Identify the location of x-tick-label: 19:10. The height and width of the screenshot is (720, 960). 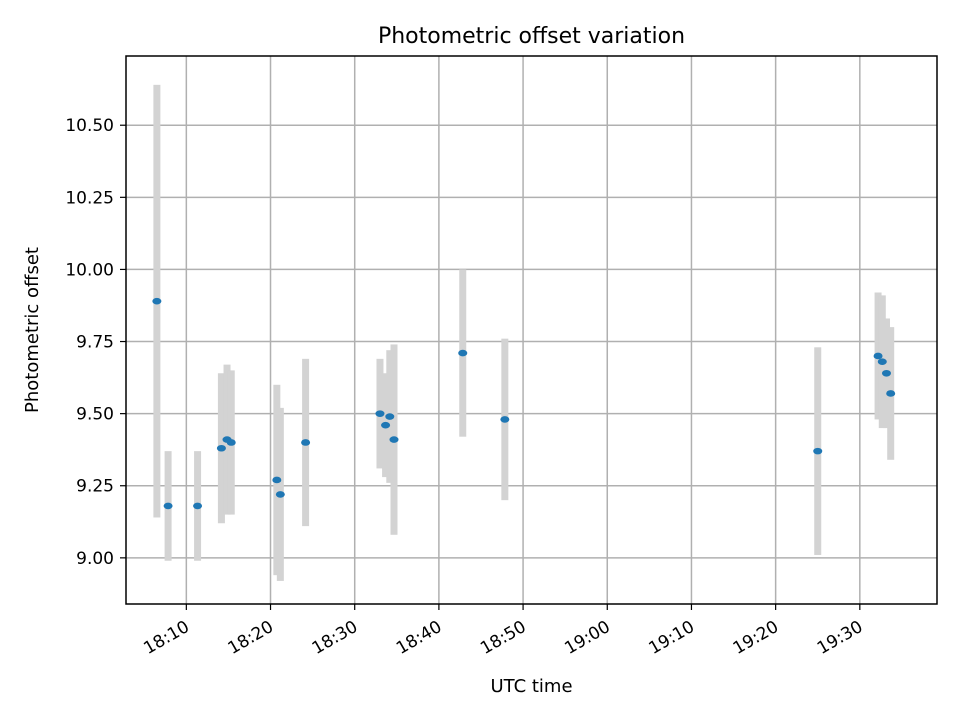
(672, 638).